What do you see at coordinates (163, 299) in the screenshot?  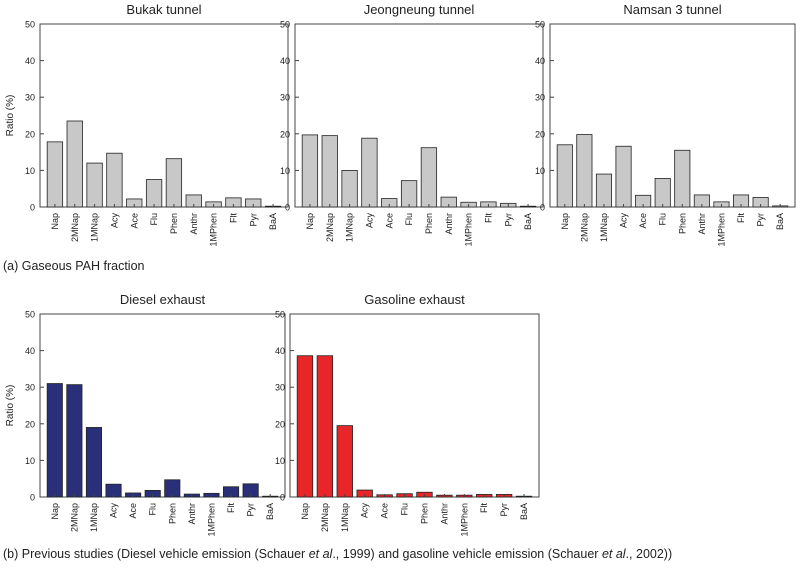 I see `chart-title: Diesel exhaust` at bounding box center [163, 299].